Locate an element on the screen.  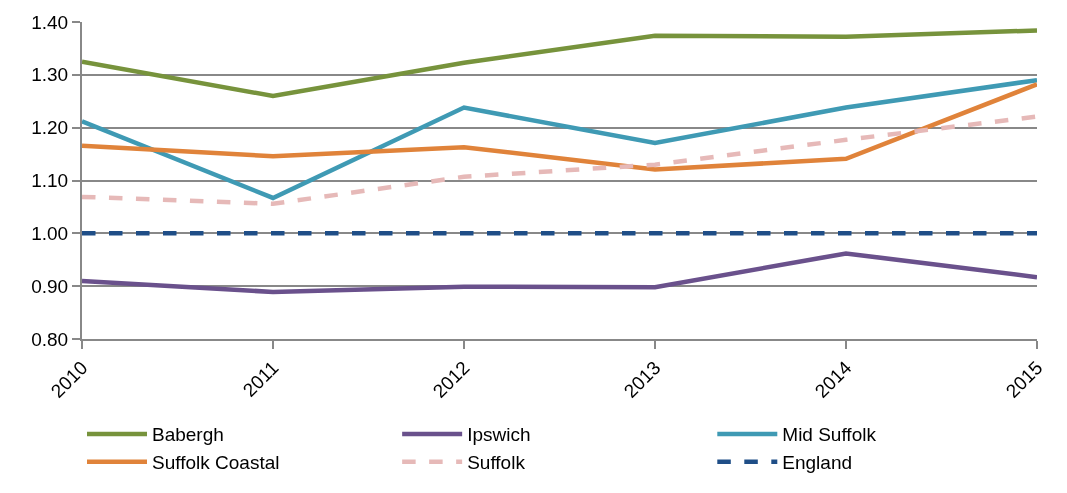
legend-label: Suffolk is located at coordinates (496, 463).